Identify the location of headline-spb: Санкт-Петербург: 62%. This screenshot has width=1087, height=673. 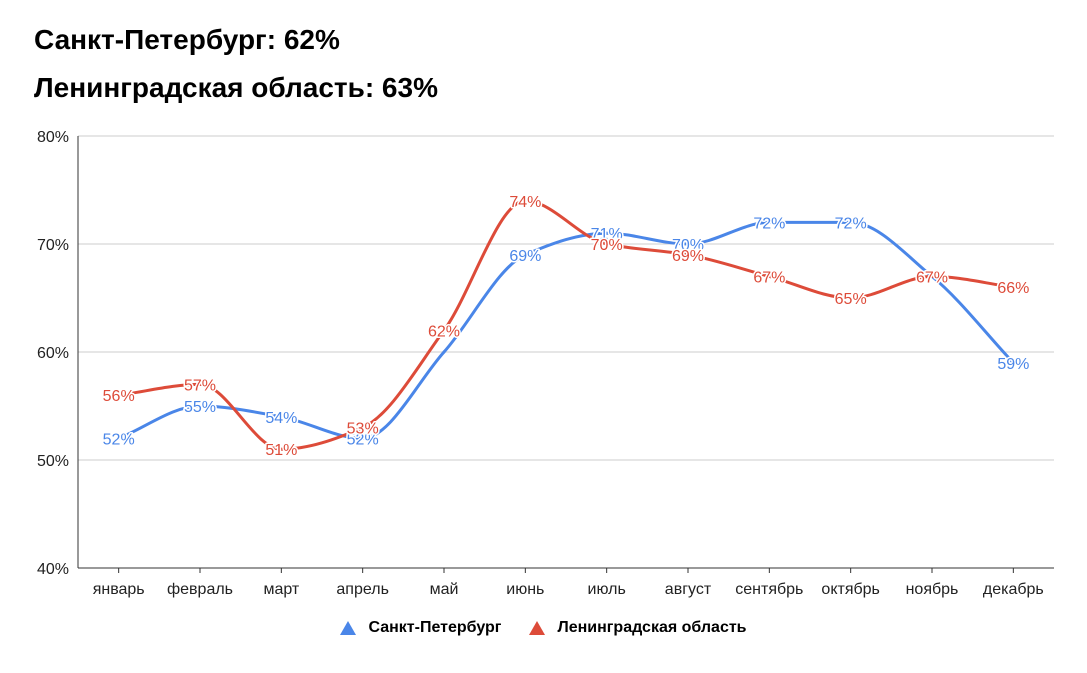
(187, 39).